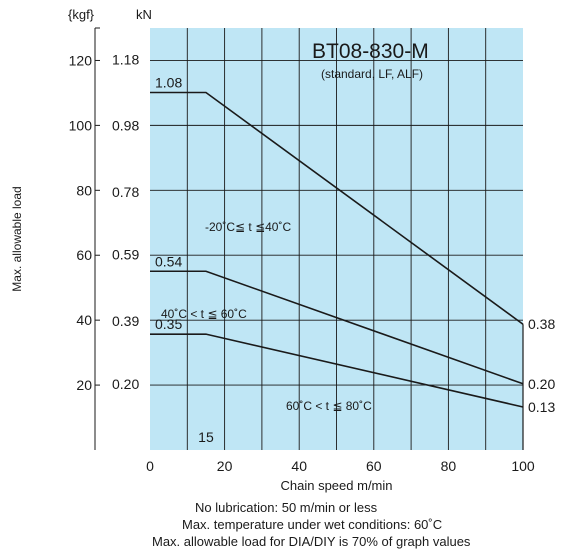 This screenshot has height=556, width=575. What do you see at coordinates (125, 192) in the screenshot?
I see `kn-tick-label: 0.78` at bounding box center [125, 192].